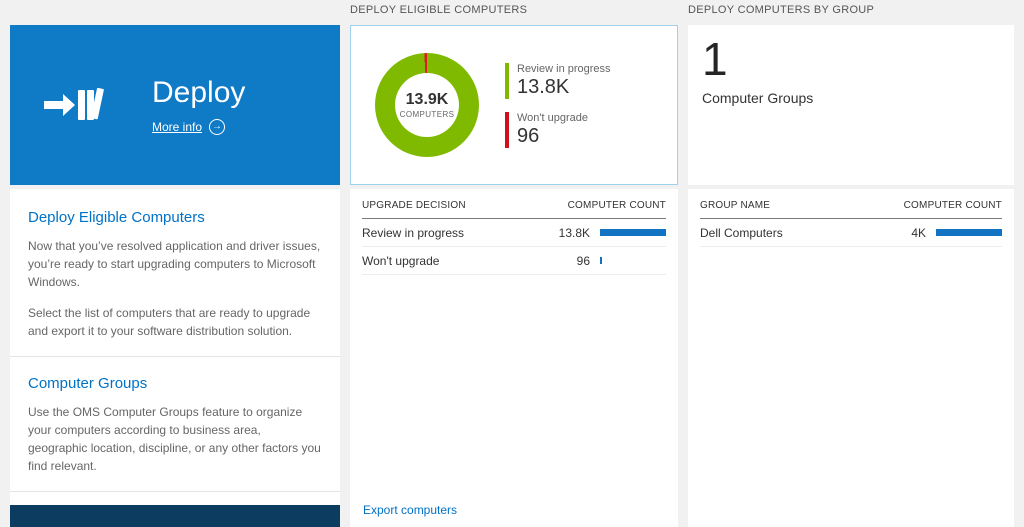  I want to click on legend-label: Won't upgrade, so click(553, 117).